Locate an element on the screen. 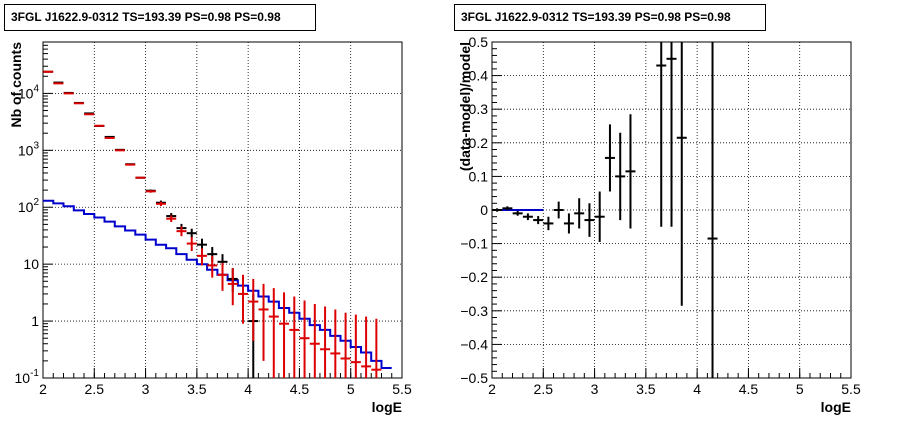 Image resolution: width=898 pixels, height=421 pixels. right-yaxis-title: (data-model)/model is located at coordinates (465, 106).